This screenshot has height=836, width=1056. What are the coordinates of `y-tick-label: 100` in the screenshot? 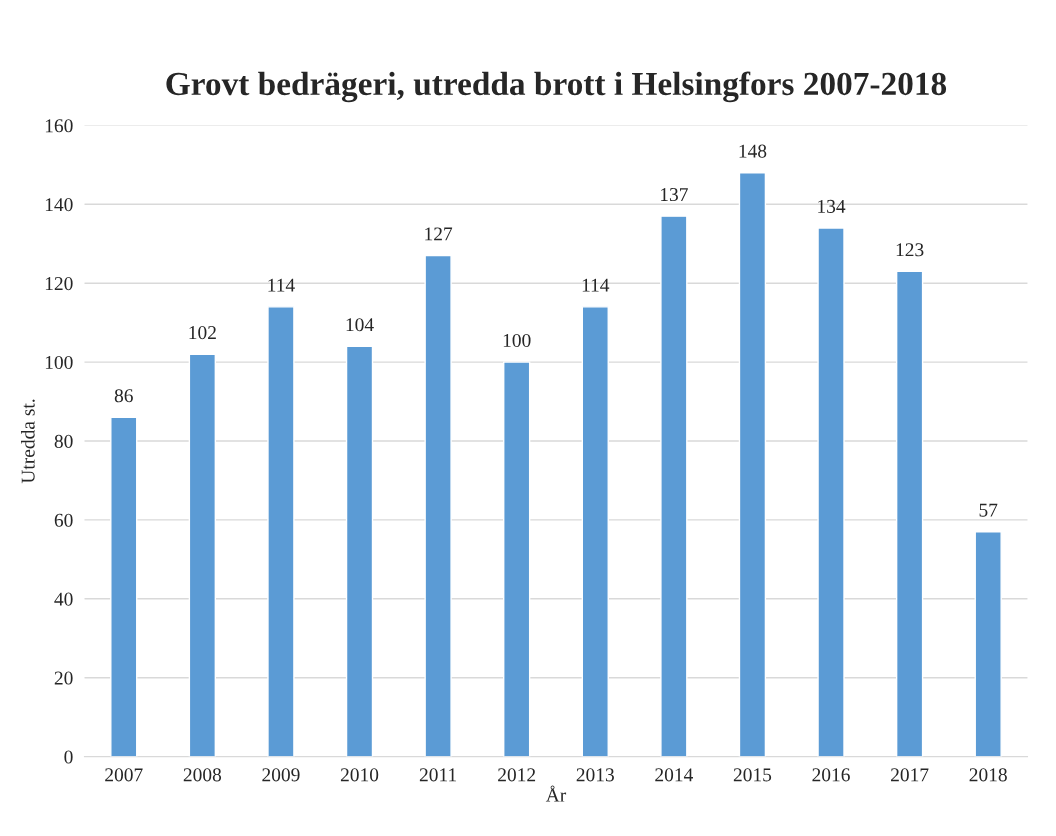 It's located at (59, 362).